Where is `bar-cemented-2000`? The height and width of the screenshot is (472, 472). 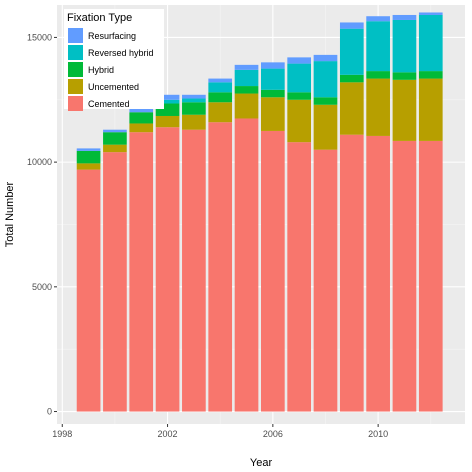 bar-cemented-2000 is located at coordinates (115, 282).